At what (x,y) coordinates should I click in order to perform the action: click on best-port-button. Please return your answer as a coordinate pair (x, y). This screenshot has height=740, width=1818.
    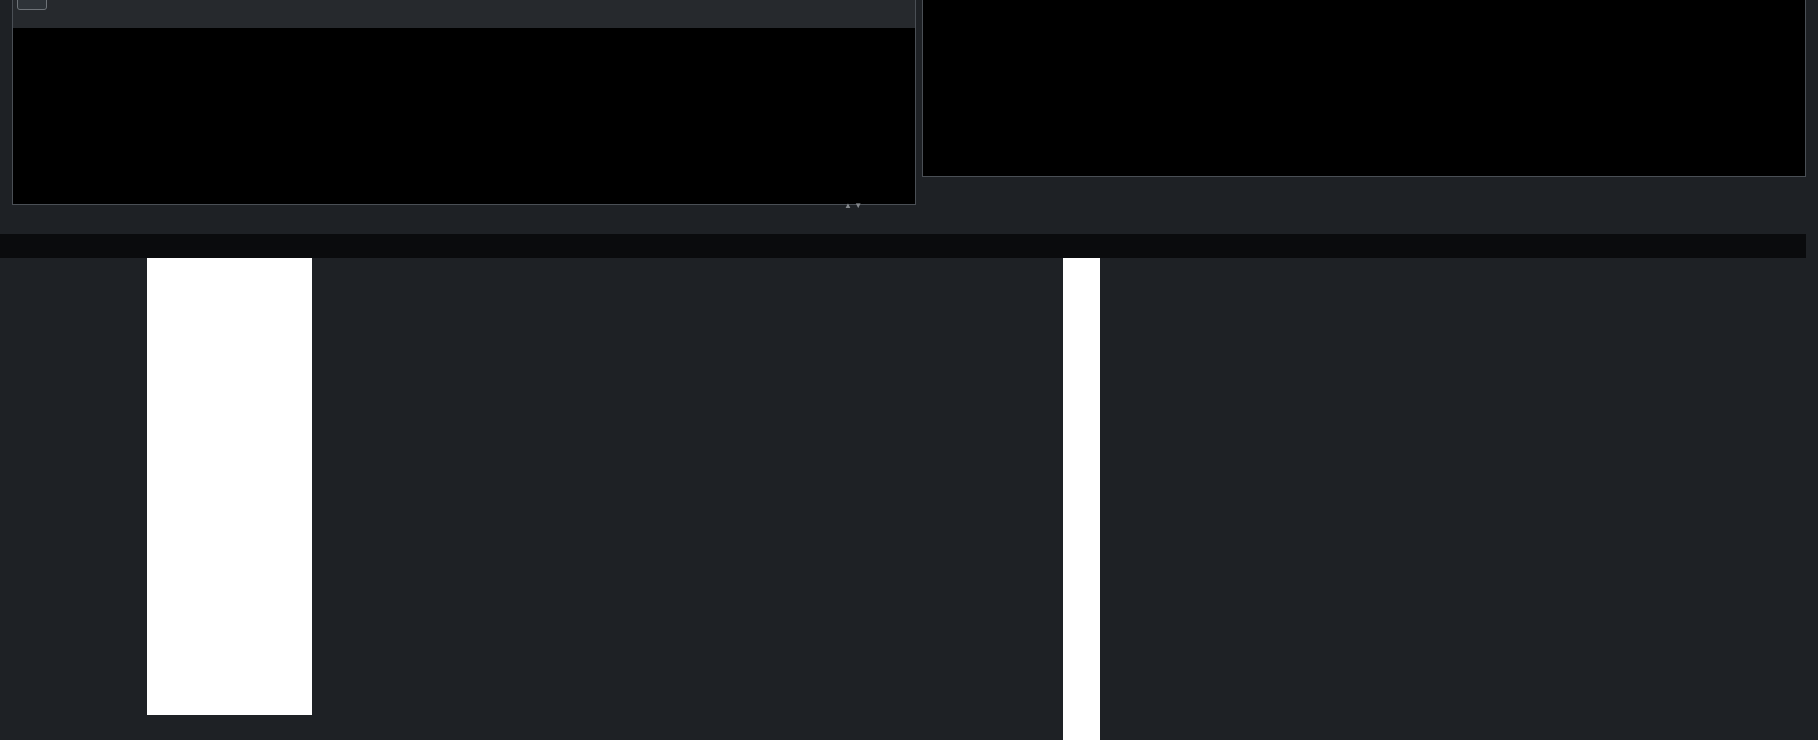
    Looking at the image, I should click on (32, 5).